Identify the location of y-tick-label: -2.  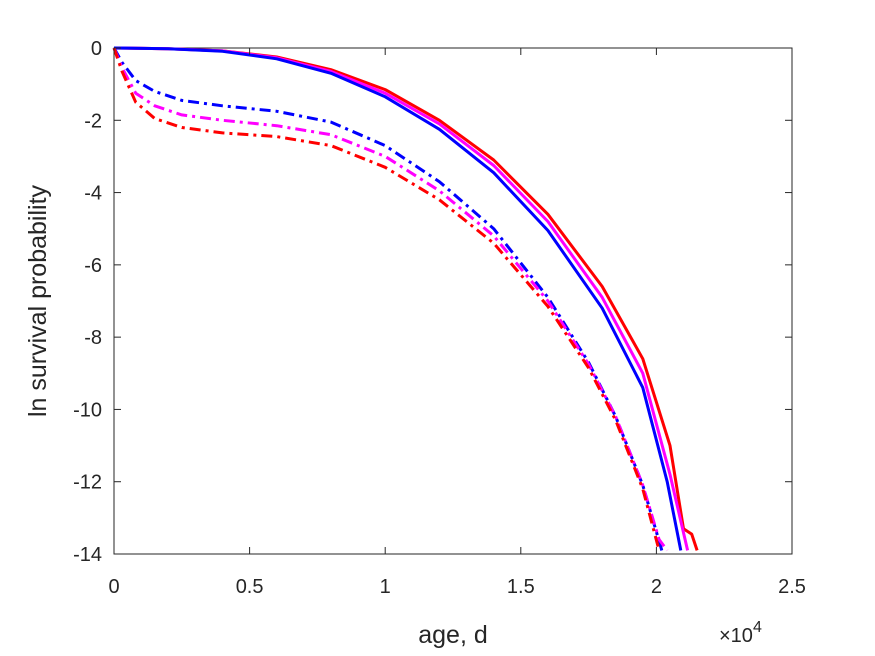
(93, 121).